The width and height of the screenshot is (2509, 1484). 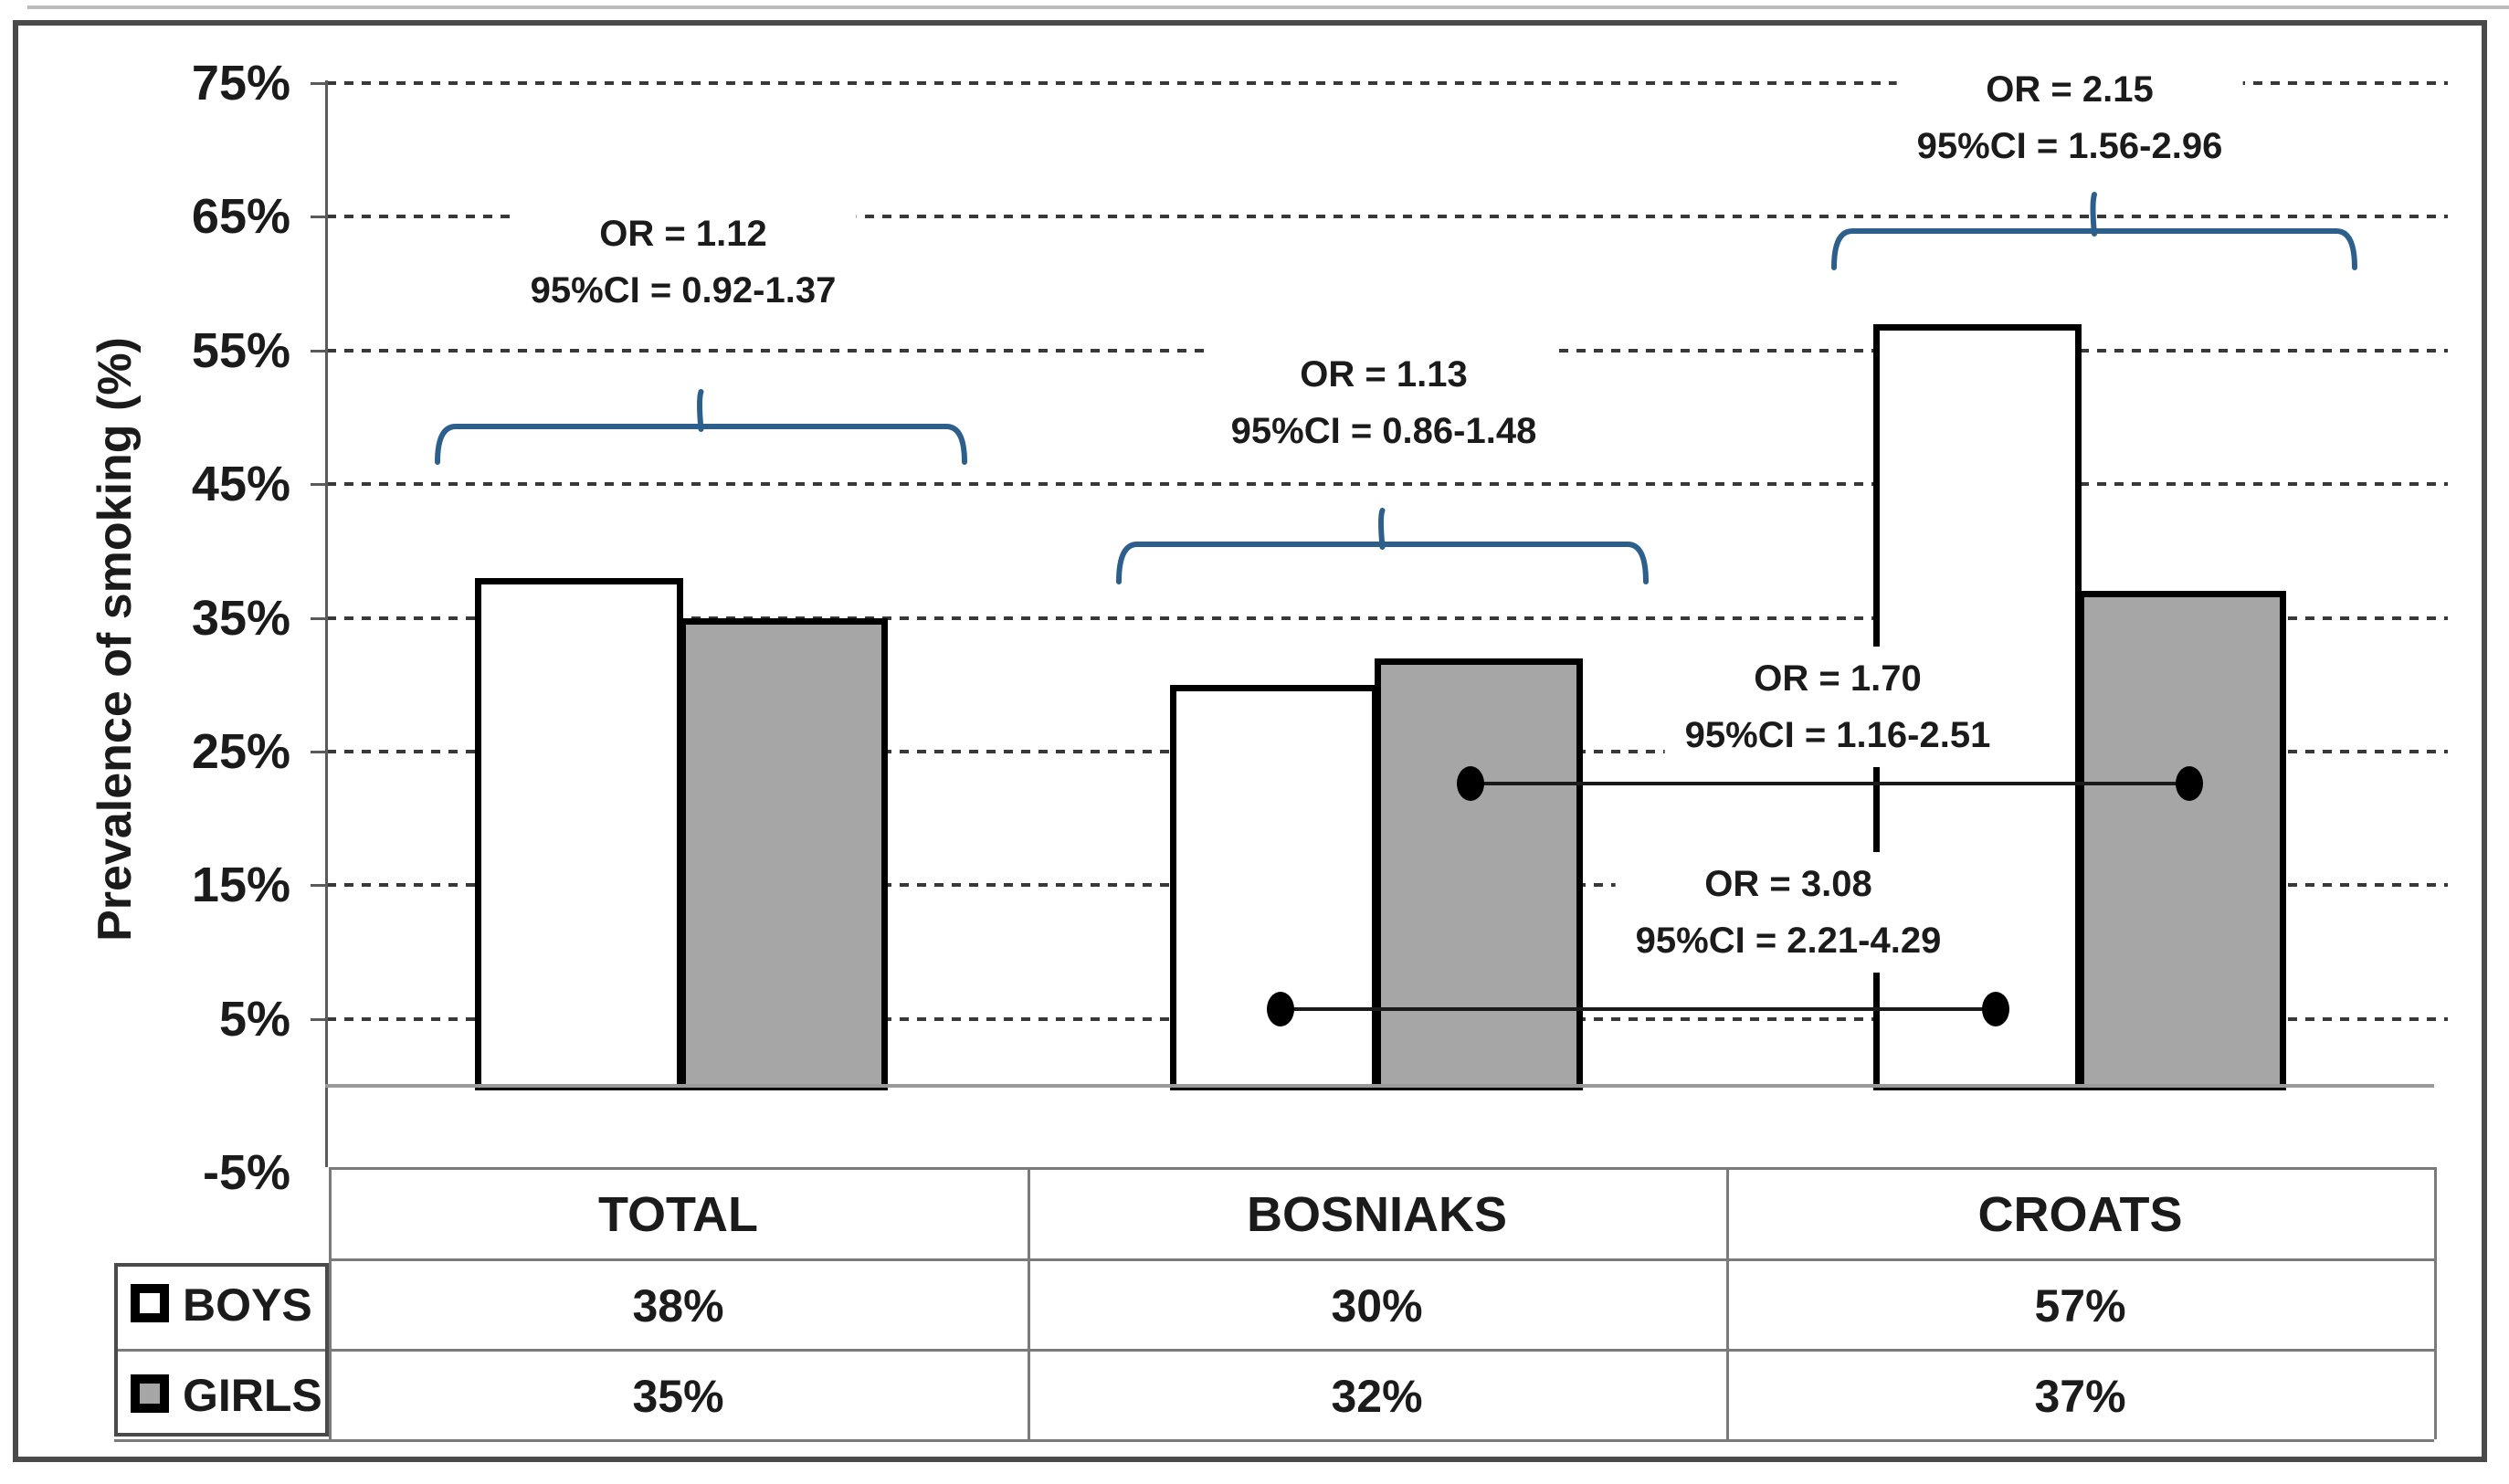 What do you see at coordinates (1838, 735) in the screenshot?
I see `annotation-girls-ci: 95%CI = 1.16-2.51` at bounding box center [1838, 735].